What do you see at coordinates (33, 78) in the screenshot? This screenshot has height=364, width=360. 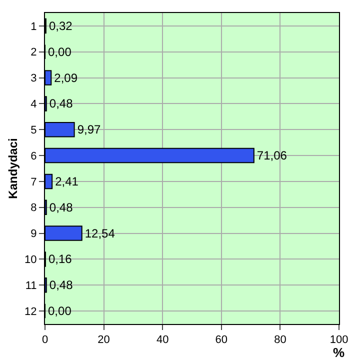 I see `y-tick-label: 3` at bounding box center [33, 78].